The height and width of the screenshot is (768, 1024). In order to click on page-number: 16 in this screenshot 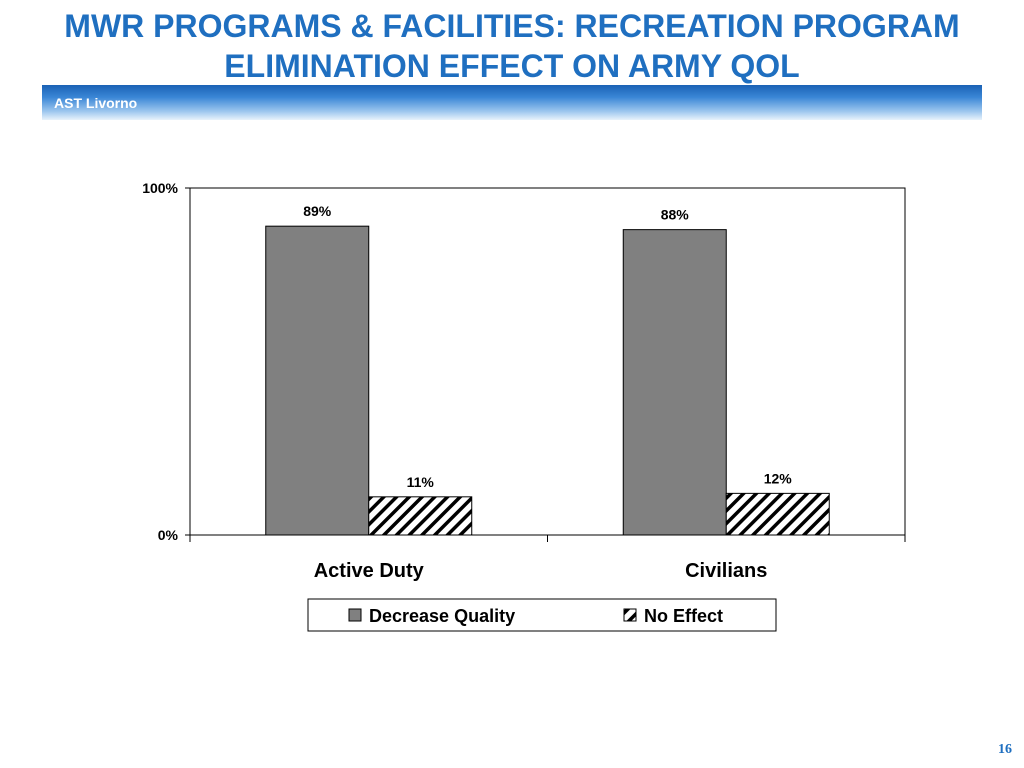, I will do `click(1005, 749)`.